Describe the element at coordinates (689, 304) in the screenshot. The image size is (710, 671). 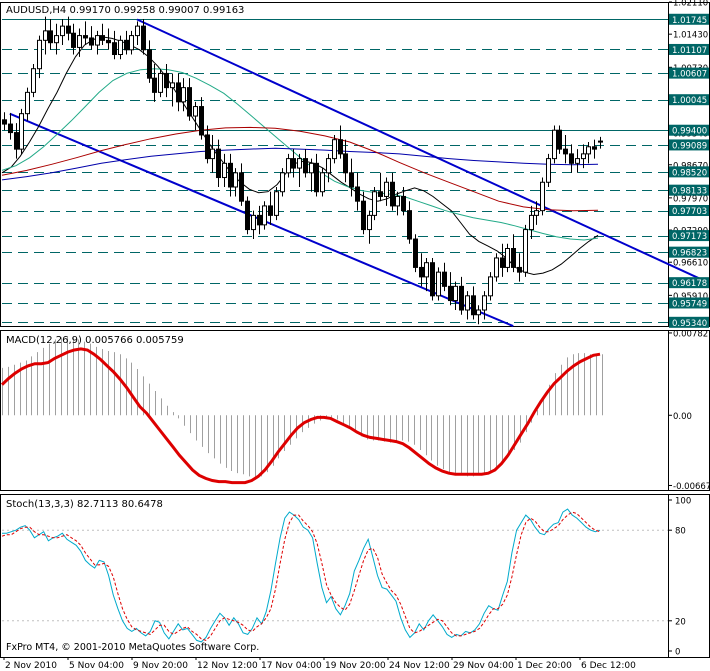
I see `level-price-label: 0.95749` at that location.